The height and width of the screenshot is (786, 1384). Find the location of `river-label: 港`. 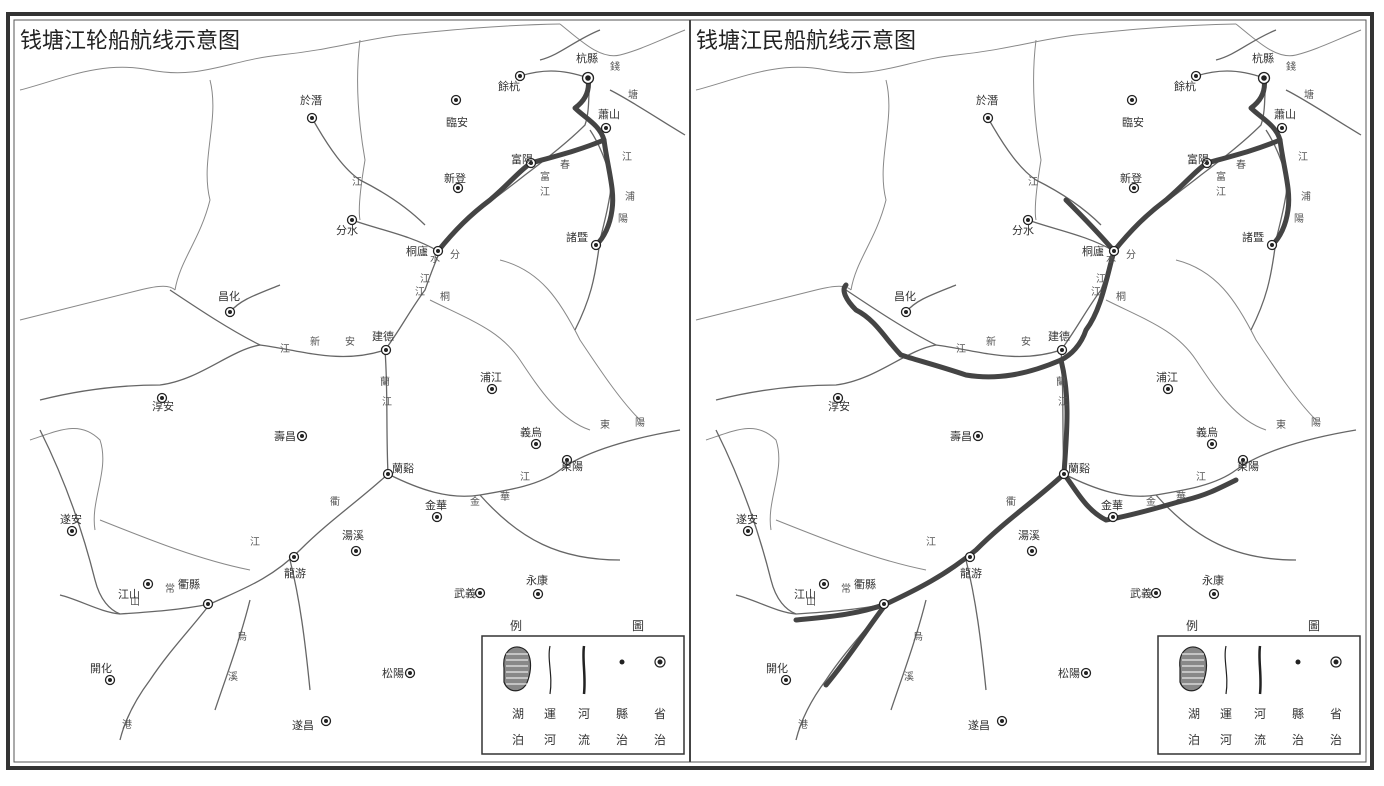

river-label: 港 is located at coordinates (803, 725).